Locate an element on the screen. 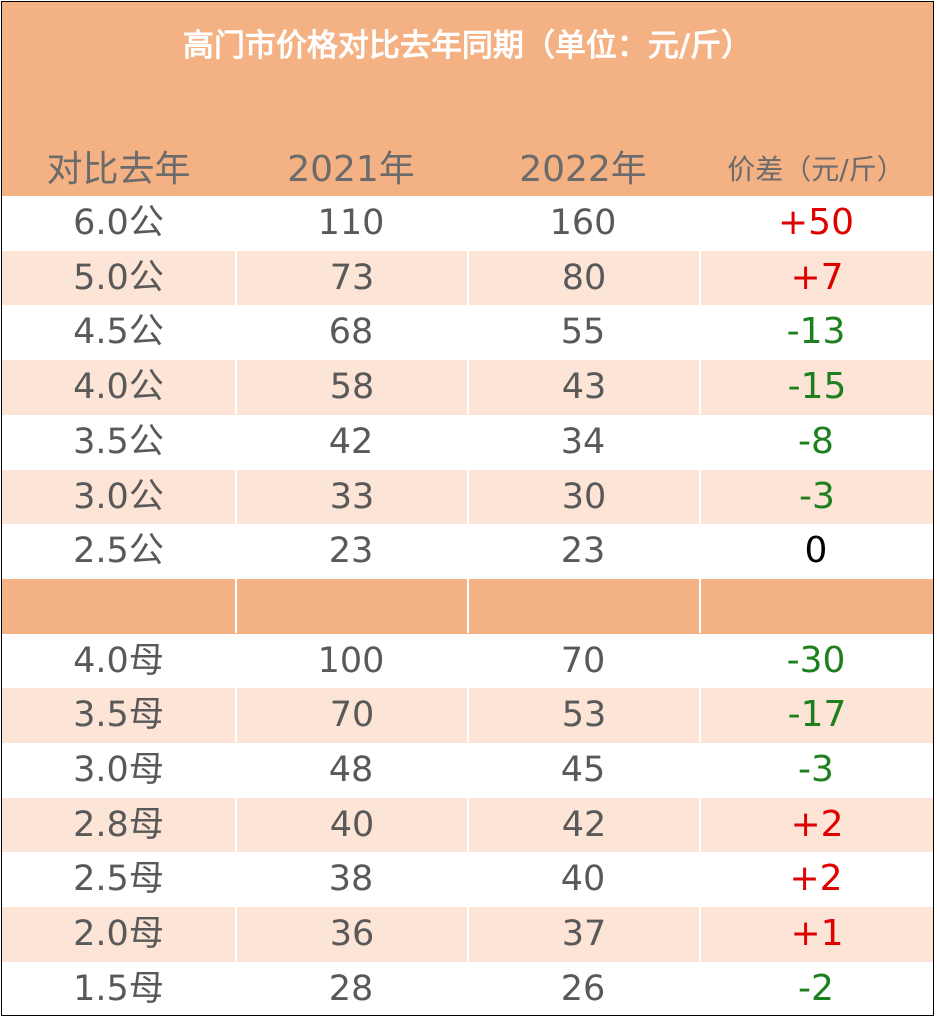 The width and height of the screenshot is (937, 1019). price-2022-cell: 34 is located at coordinates (583, 441).